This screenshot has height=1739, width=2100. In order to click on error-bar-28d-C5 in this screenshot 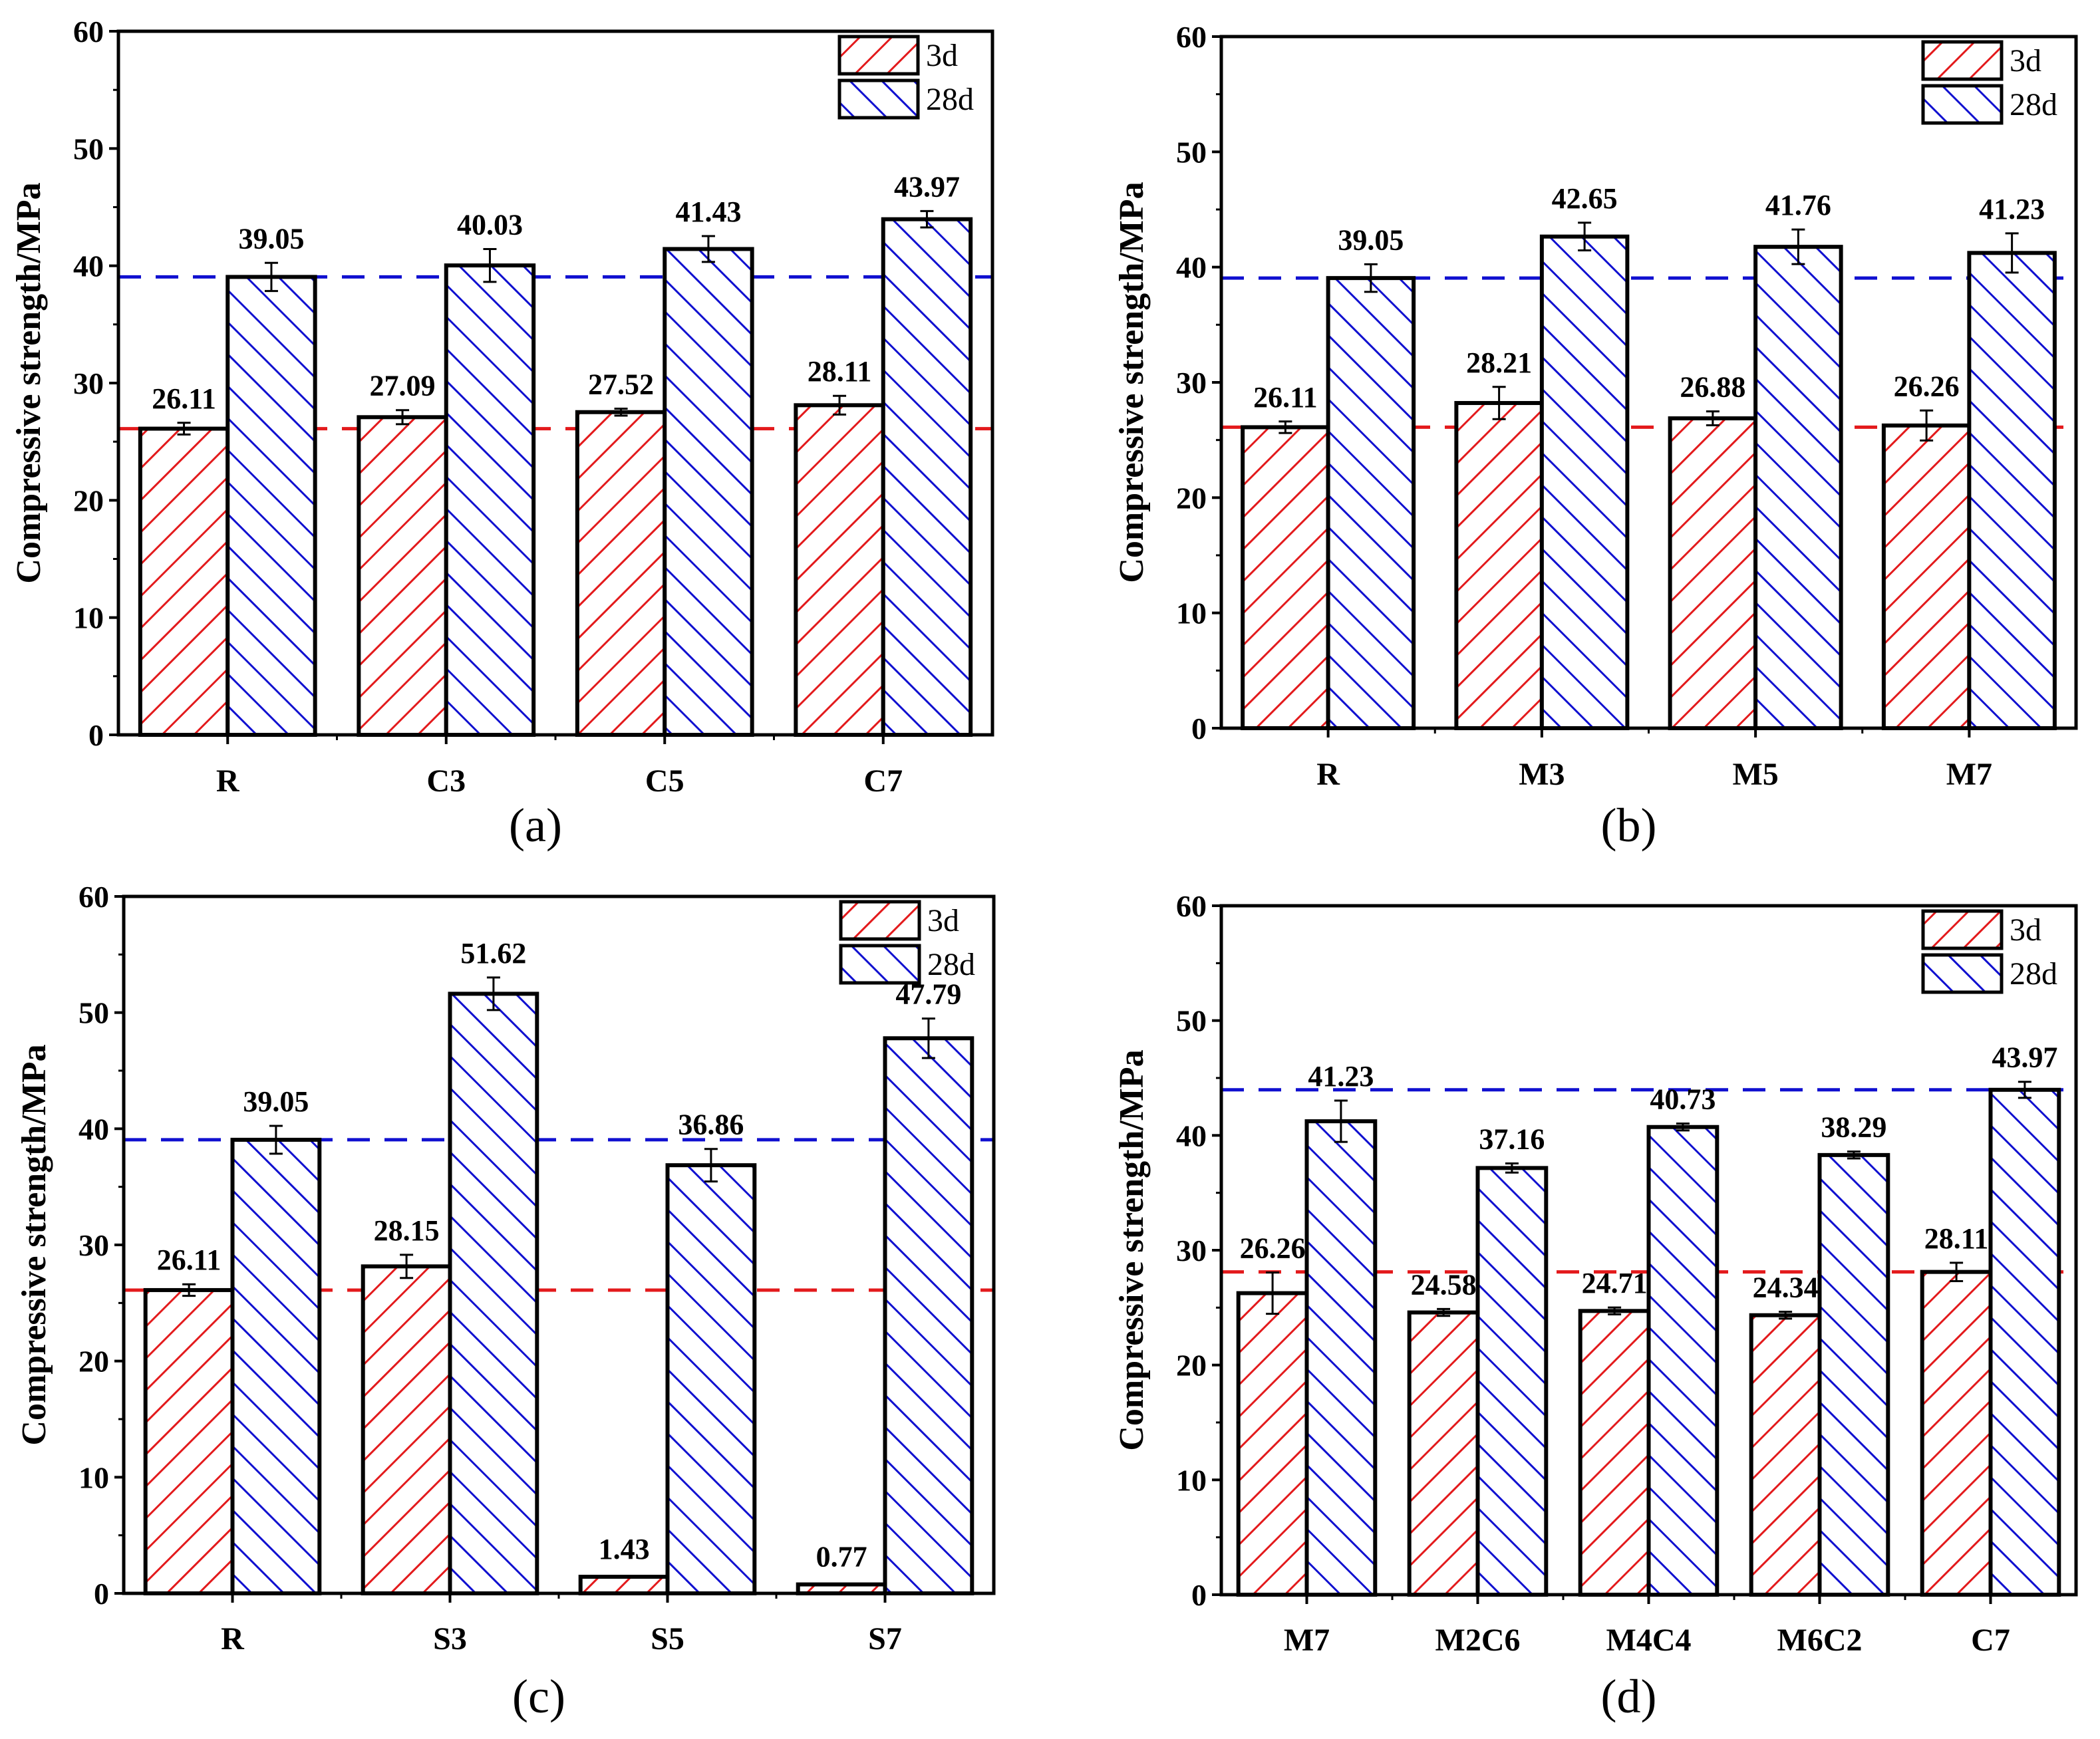, I will do `click(708, 249)`.